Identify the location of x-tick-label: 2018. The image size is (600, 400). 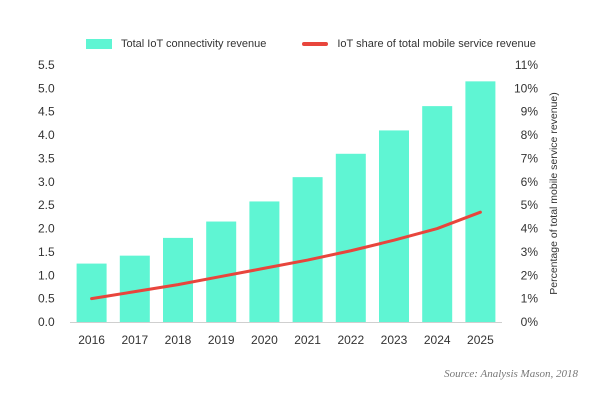
(178, 340).